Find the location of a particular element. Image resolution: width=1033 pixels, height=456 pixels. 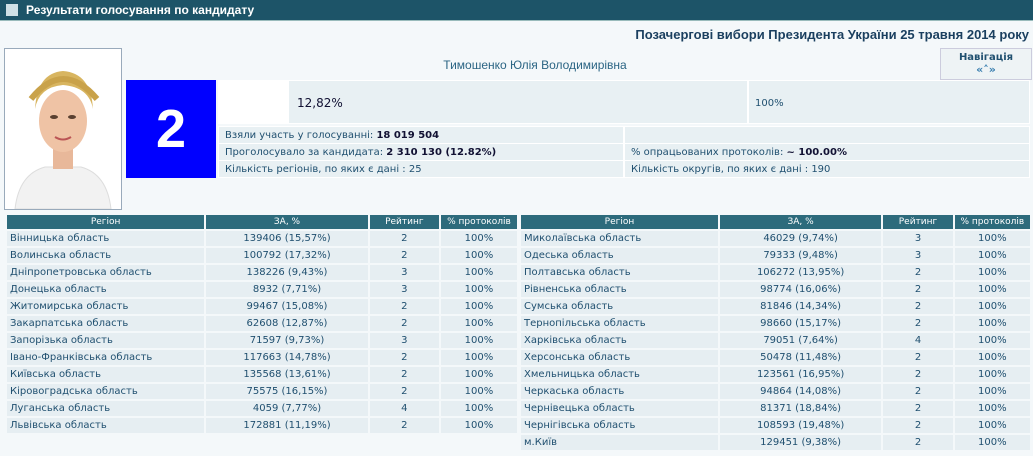

table-row: Сумська область 81846 (14,34%) 2 100% is located at coordinates (775, 306).